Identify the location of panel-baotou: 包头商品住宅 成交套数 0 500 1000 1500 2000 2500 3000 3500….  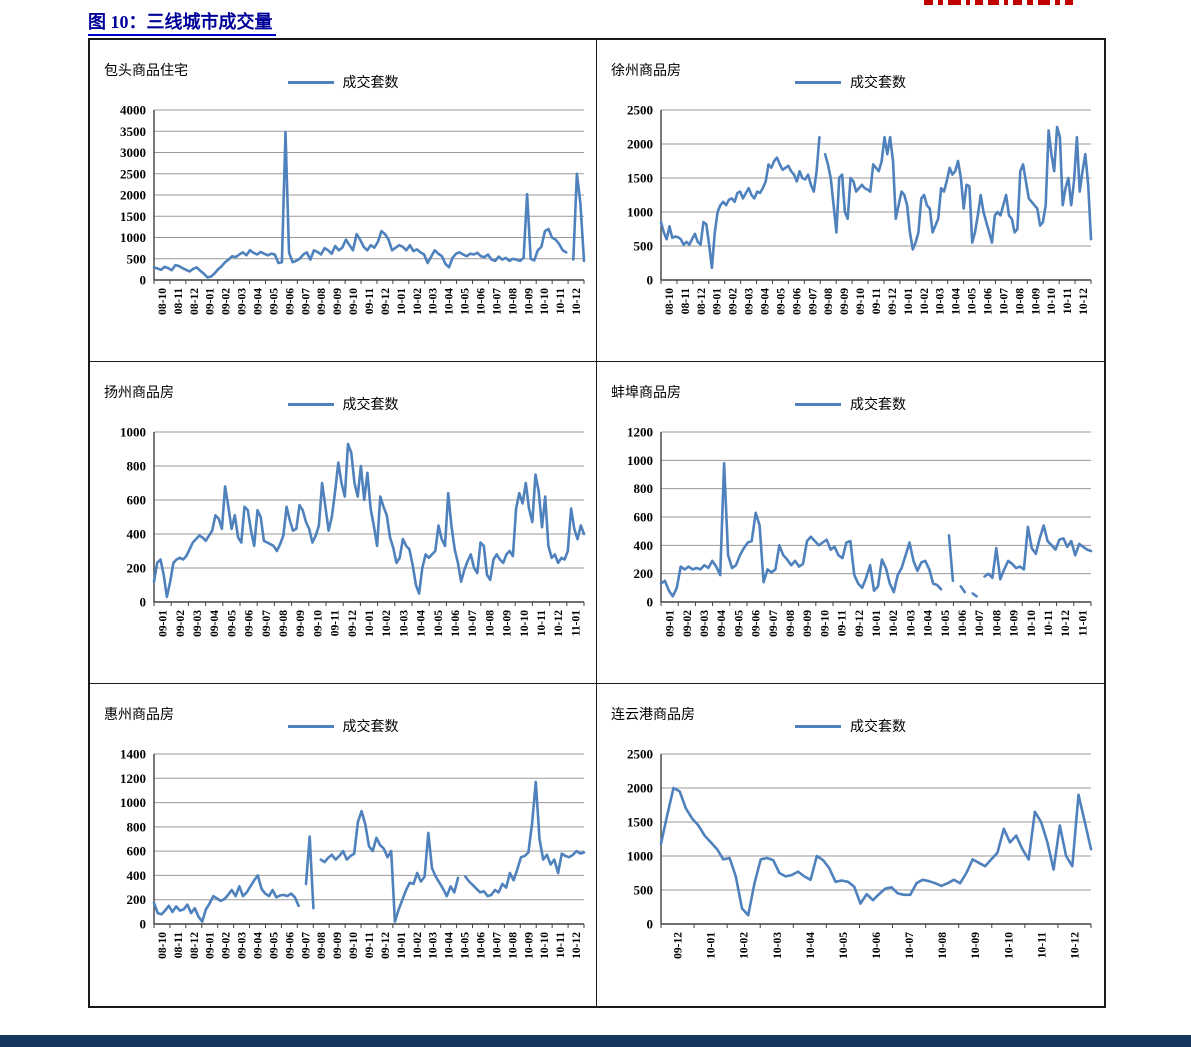
(343, 201).